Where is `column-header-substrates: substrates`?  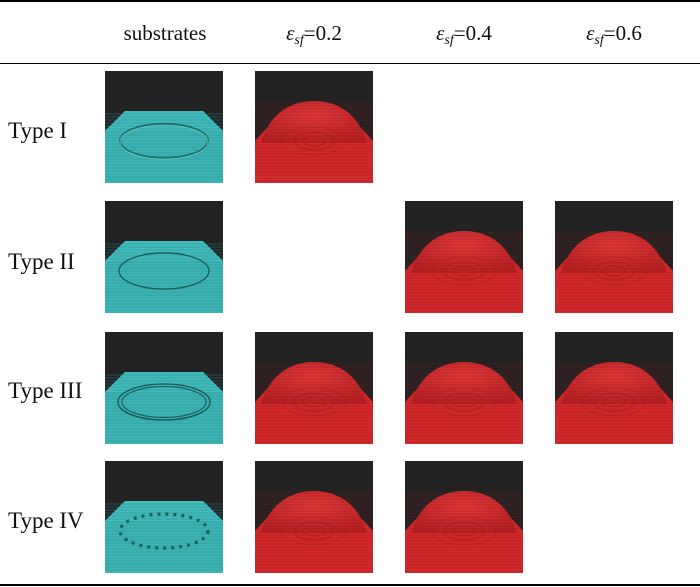
column-header-substrates: substrates is located at coordinates (165, 33).